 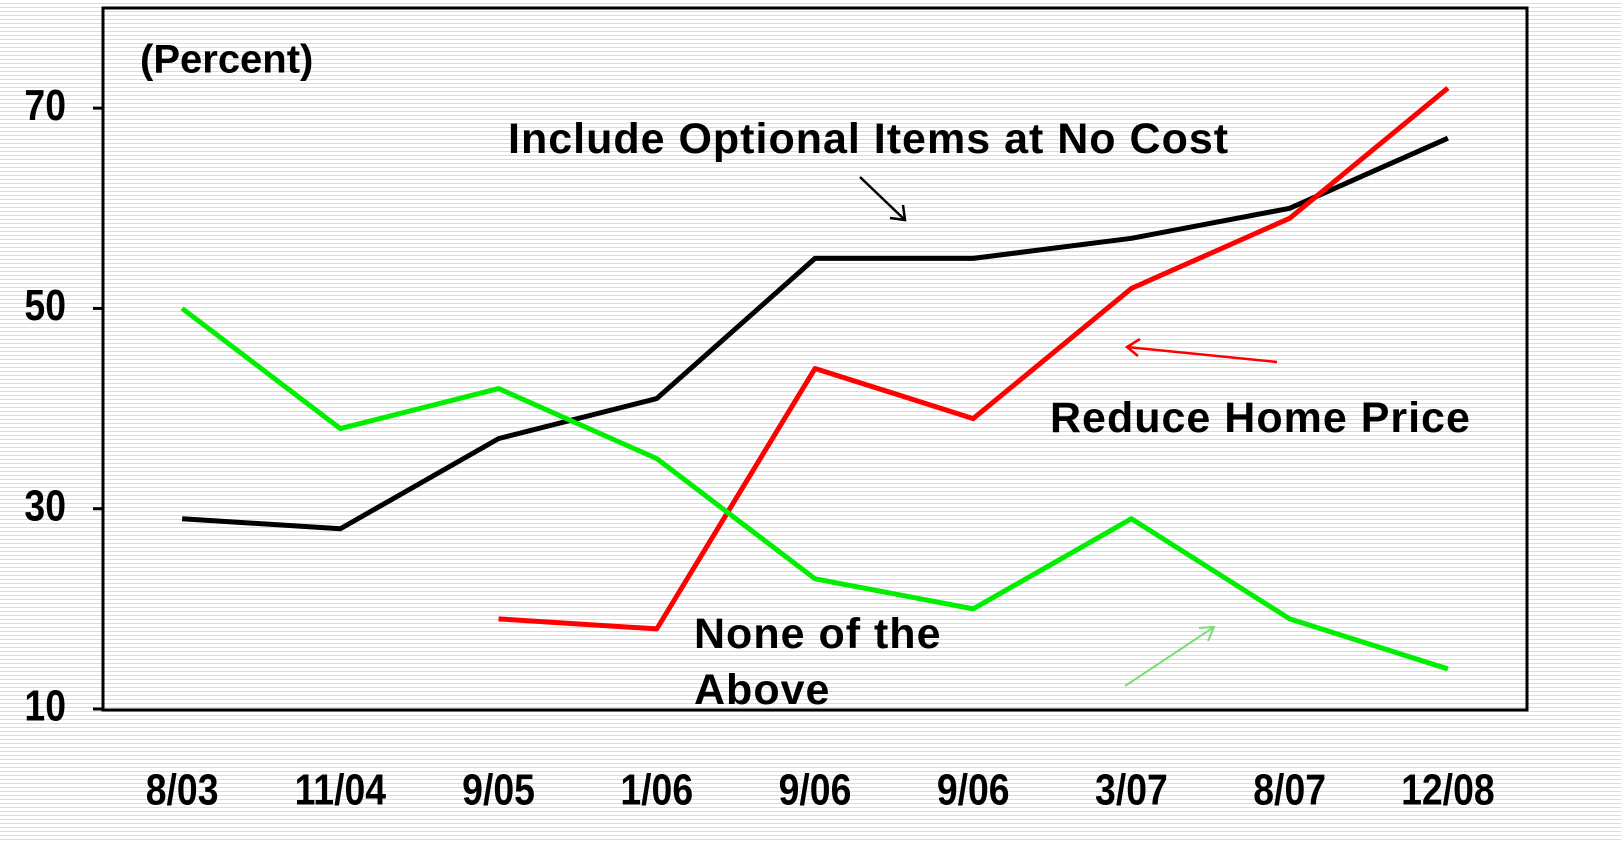 What do you see at coordinates (45, 305) in the screenshot?
I see `y-tick-label: 50` at bounding box center [45, 305].